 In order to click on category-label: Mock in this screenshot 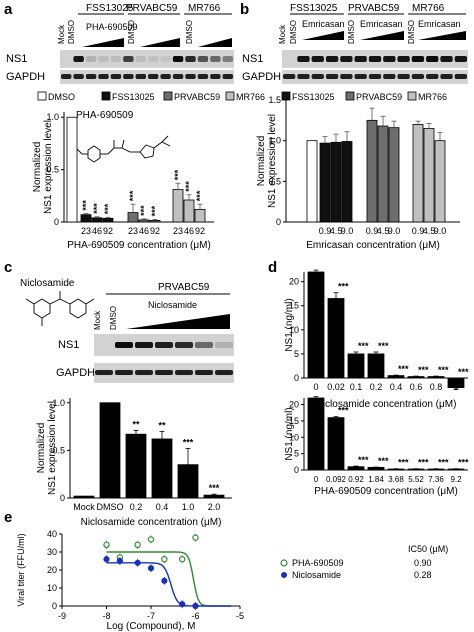, I will do `click(84, 507)`.